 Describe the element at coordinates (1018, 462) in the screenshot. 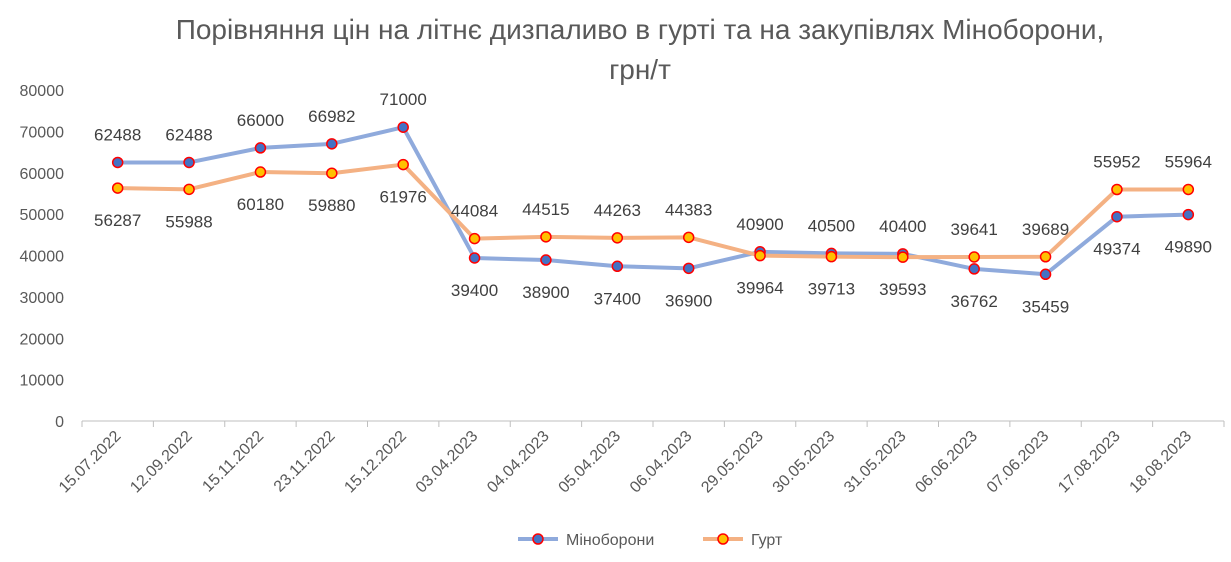

I see `x-tick-label: 07.06.2023` at that location.